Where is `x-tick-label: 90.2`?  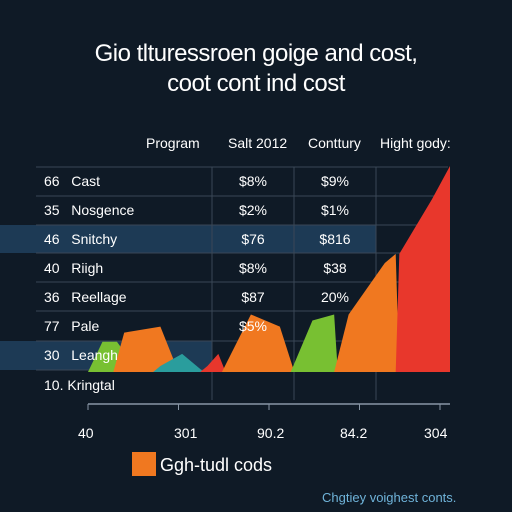 x-tick-label: 90.2 is located at coordinates (271, 433).